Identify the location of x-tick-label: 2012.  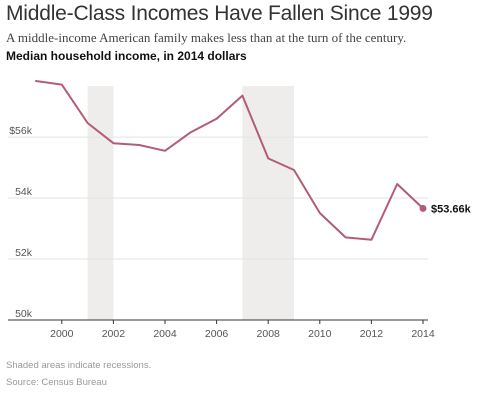
(372, 334).